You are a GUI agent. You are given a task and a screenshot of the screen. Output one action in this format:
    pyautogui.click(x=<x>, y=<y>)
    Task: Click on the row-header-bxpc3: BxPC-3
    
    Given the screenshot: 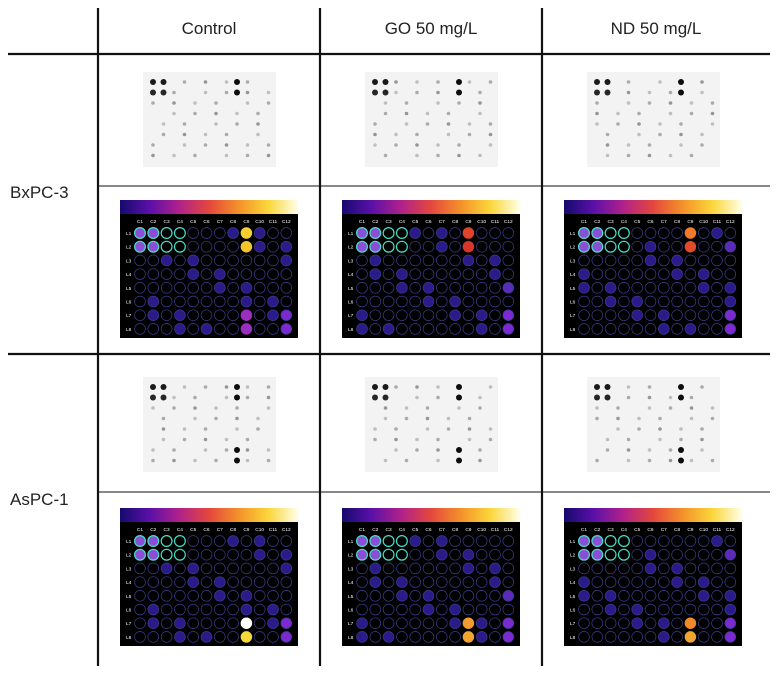 What is the action you would take?
    pyautogui.click(x=39, y=192)
    